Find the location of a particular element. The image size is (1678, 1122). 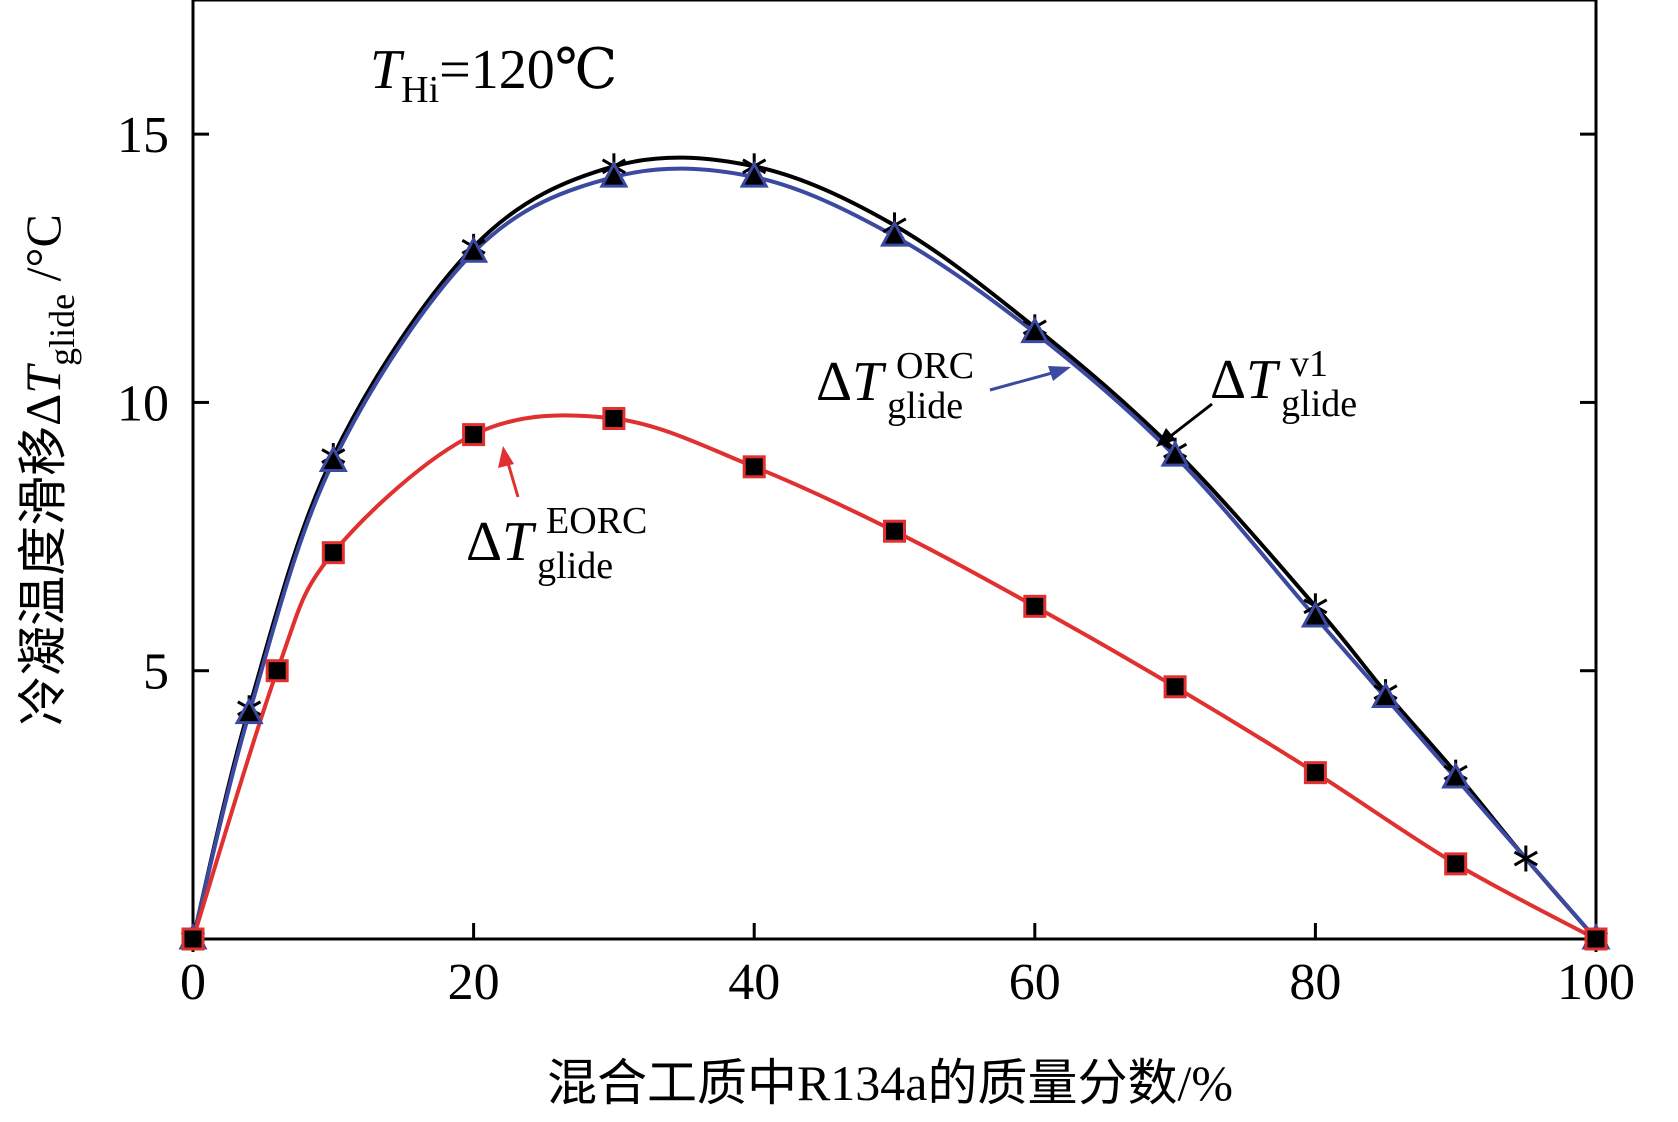

x-tick-label: 80 is located at coordinates (1315, 982).